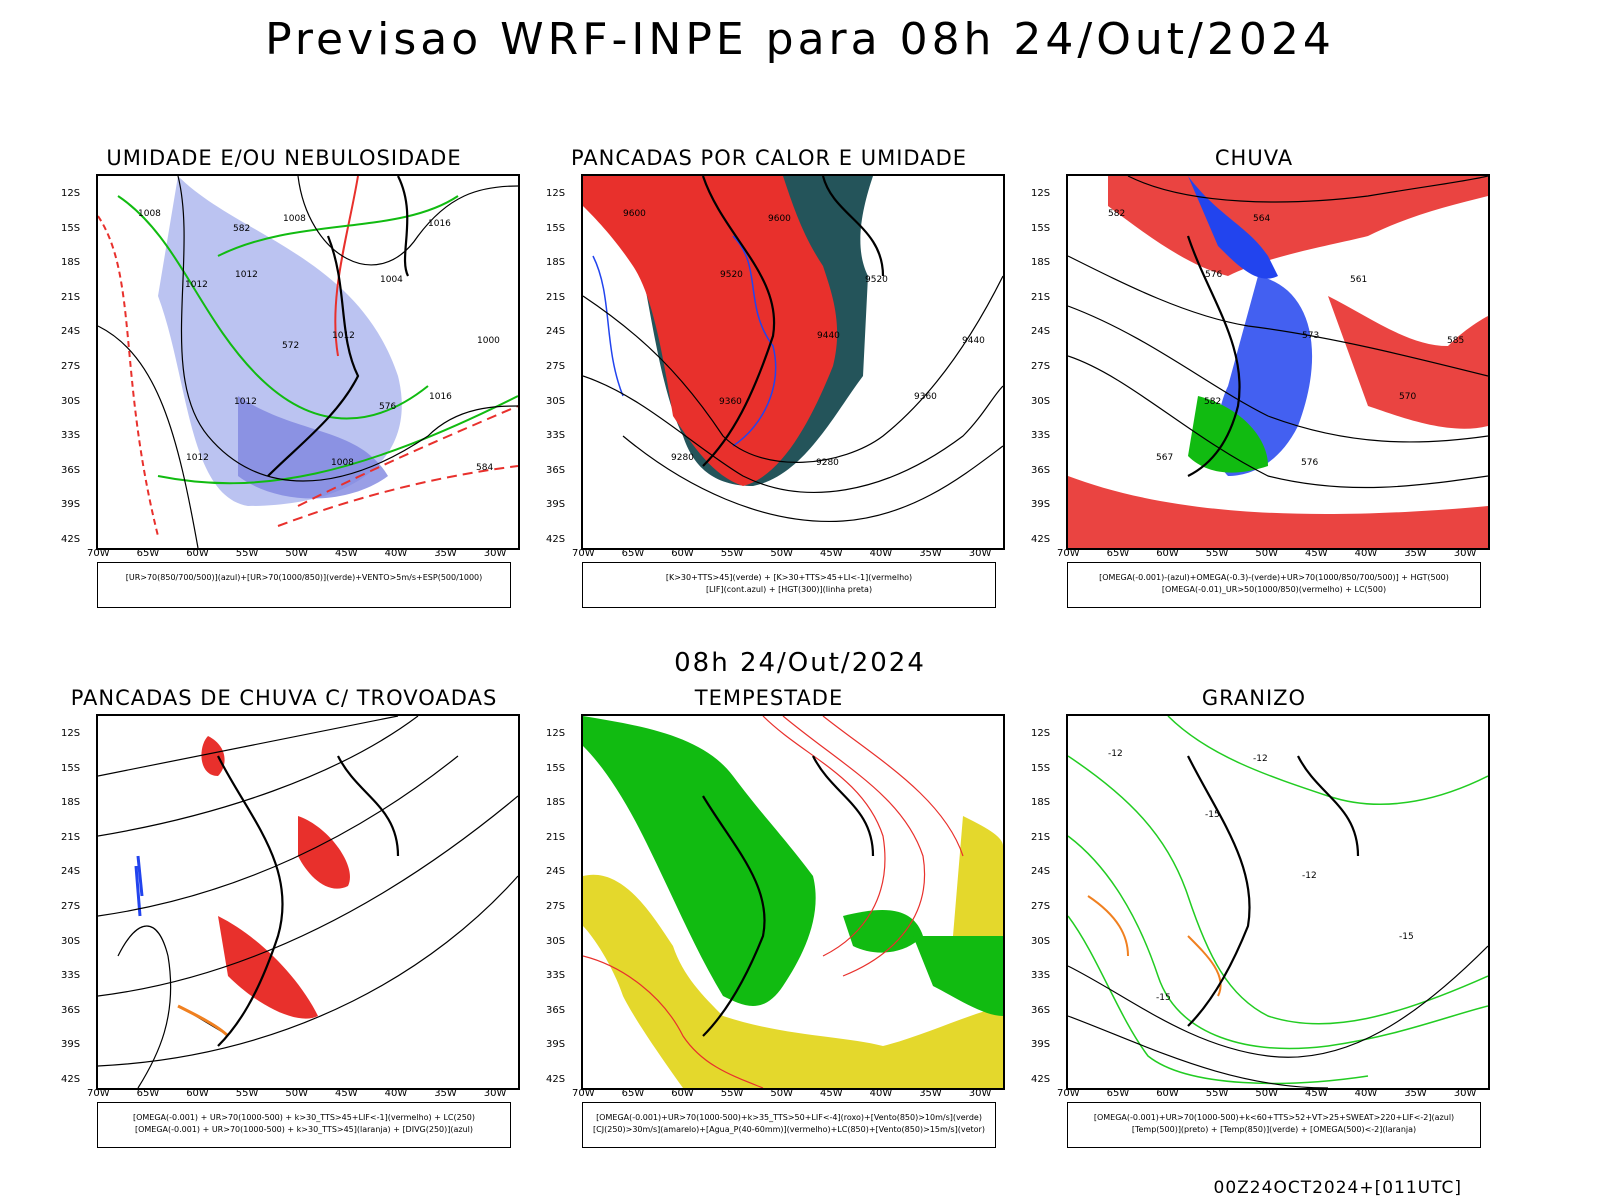  What do you see at coordinates (1254, 698) in the screenshot?
I see `panel-title: GRANIZO` at bounding box center [1254, 698].